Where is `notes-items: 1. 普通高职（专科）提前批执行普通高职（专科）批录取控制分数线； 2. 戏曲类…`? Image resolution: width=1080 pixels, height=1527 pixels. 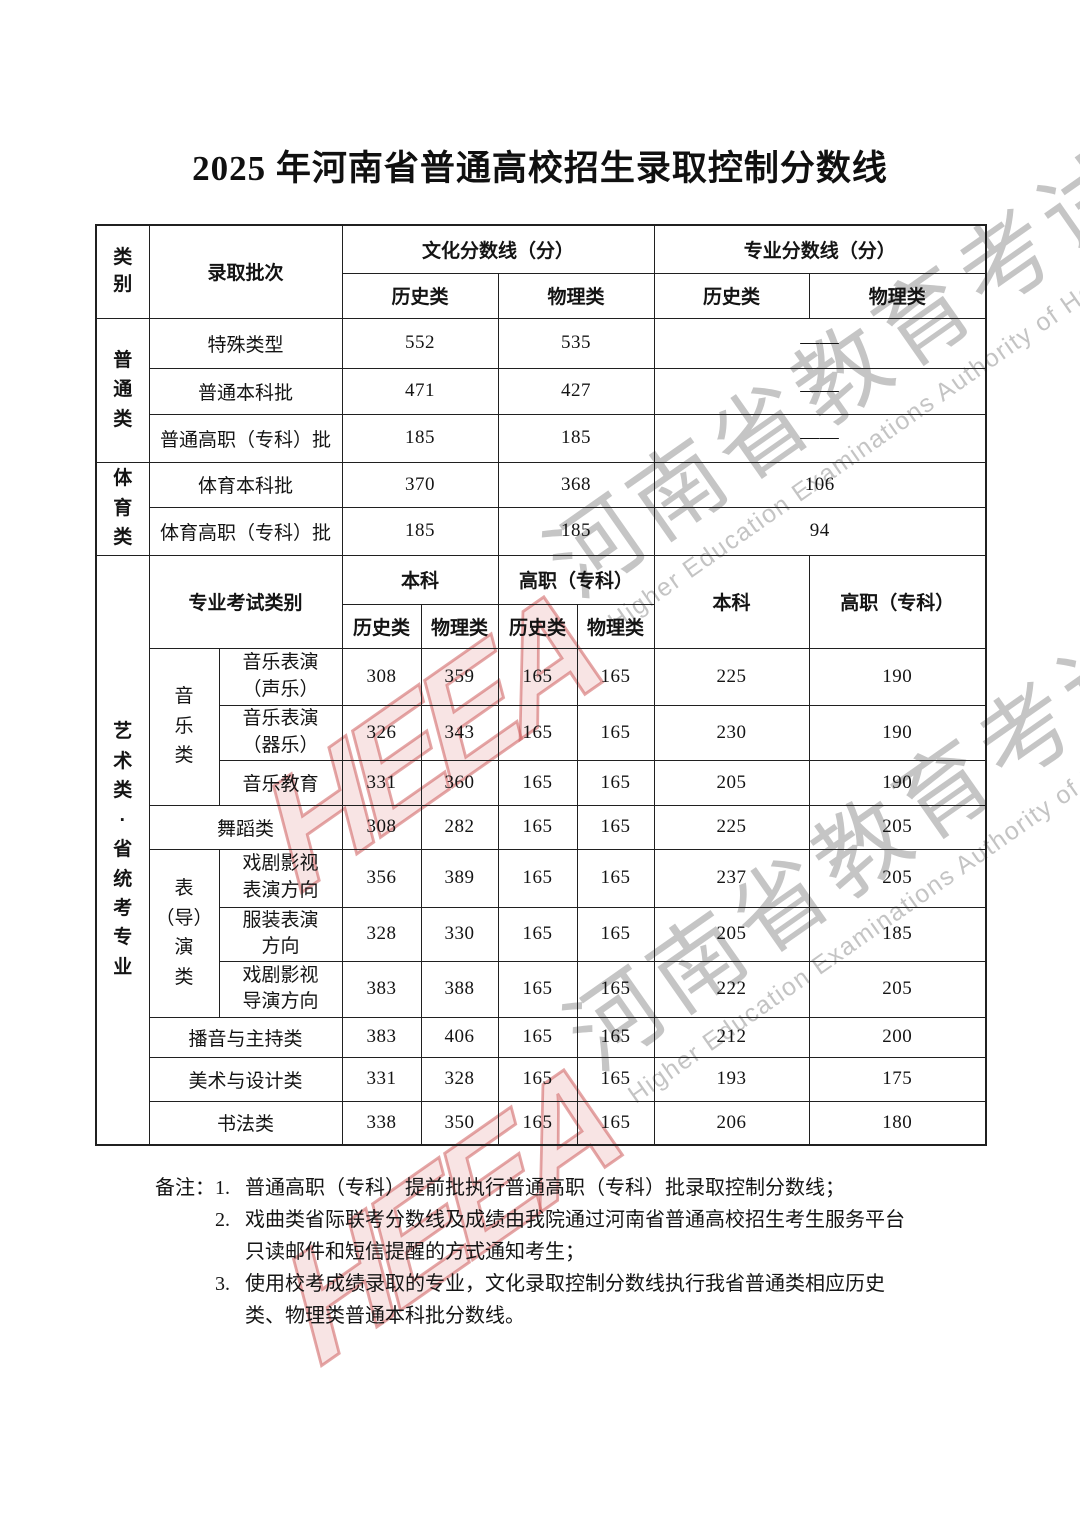
notes-items: 1. 普通高职（专科）提前批执行普通高职（专科）批录取控制分数线； 2. 戏曲类… is located at coordinates (565, 1252).